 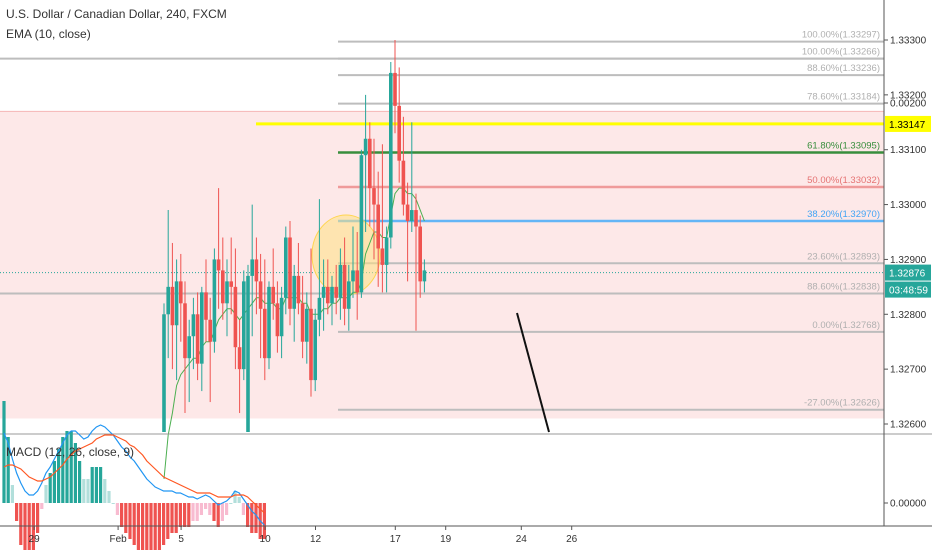 I want to click on symbol-legend: U.S. Dollar / Canadian Dollar, 240, FXCM, so click(x=116, y=14).